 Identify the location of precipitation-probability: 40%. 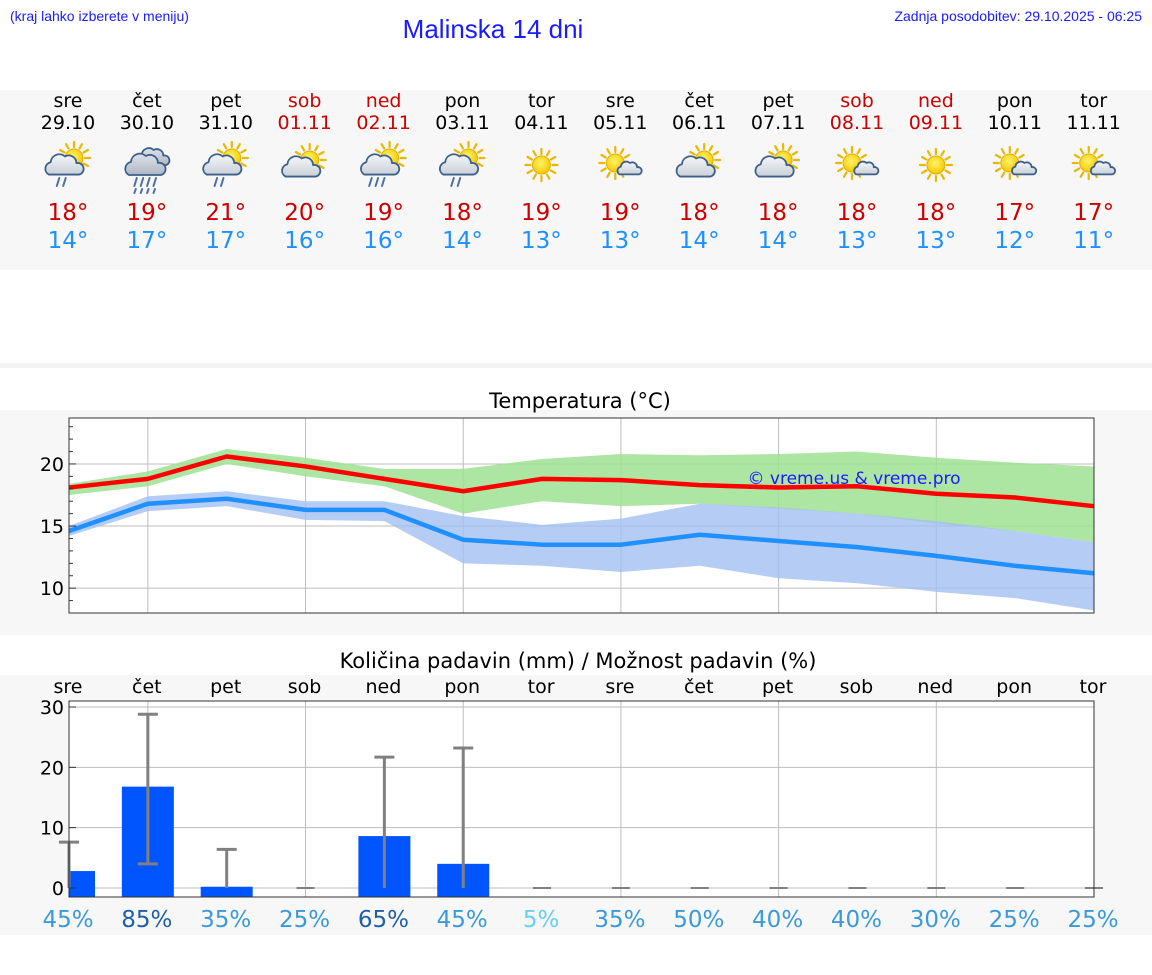
(777, 920).